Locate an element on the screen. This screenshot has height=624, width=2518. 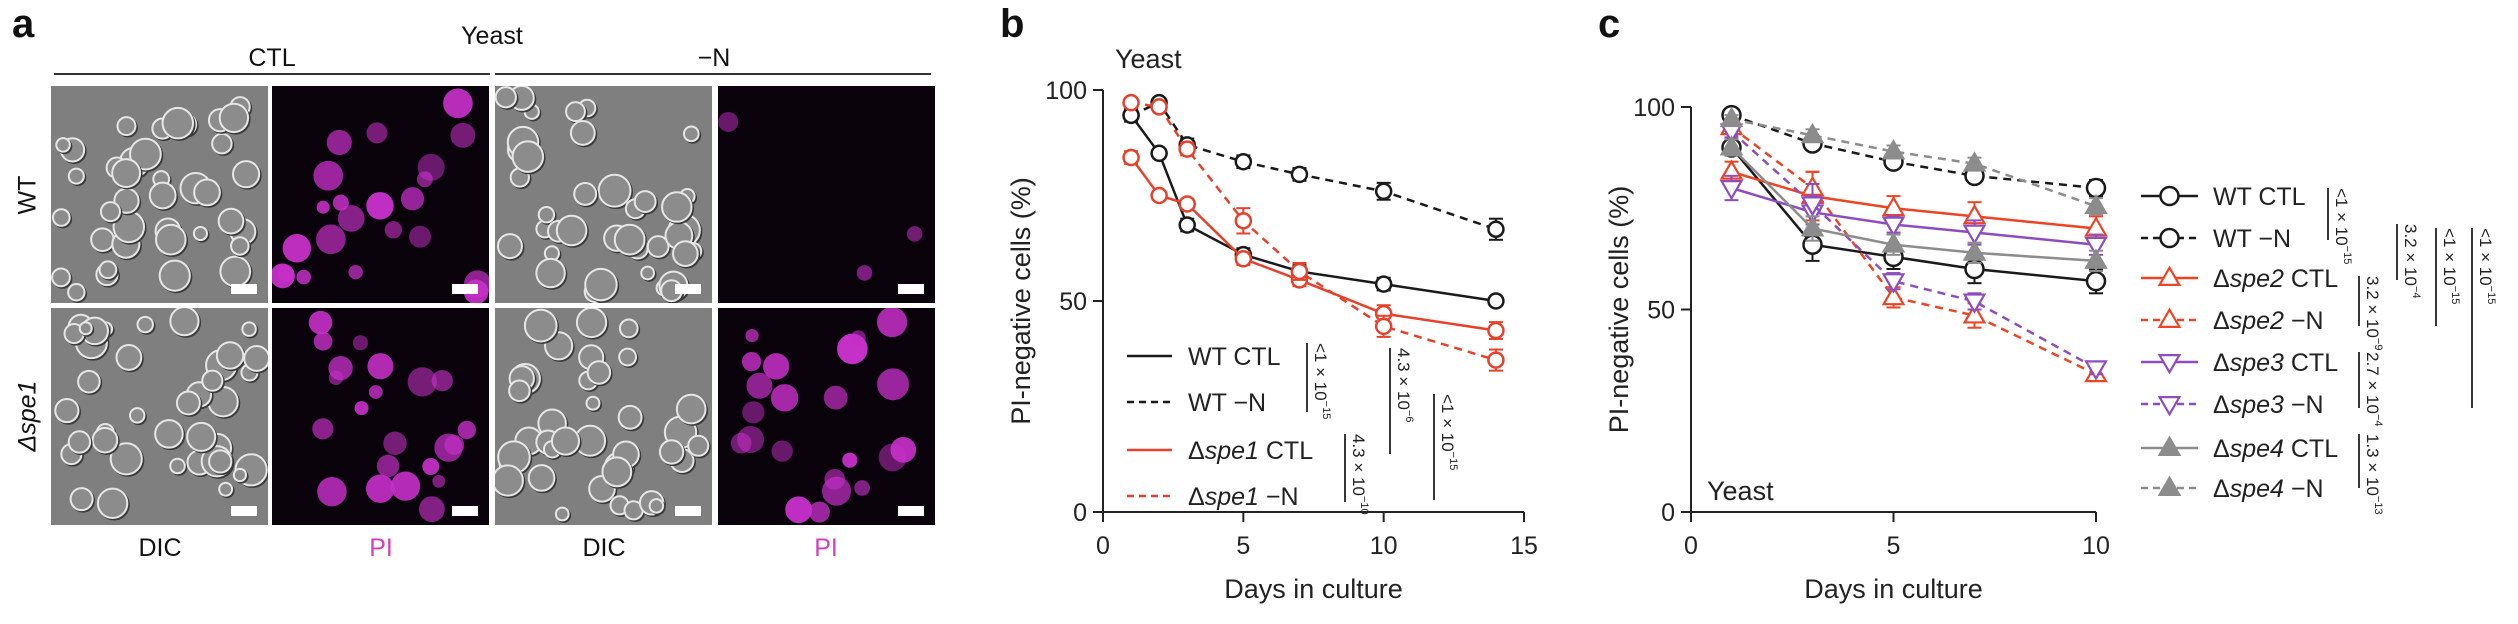
y-tick-label: 0 is located at coordinates (1668, 513).